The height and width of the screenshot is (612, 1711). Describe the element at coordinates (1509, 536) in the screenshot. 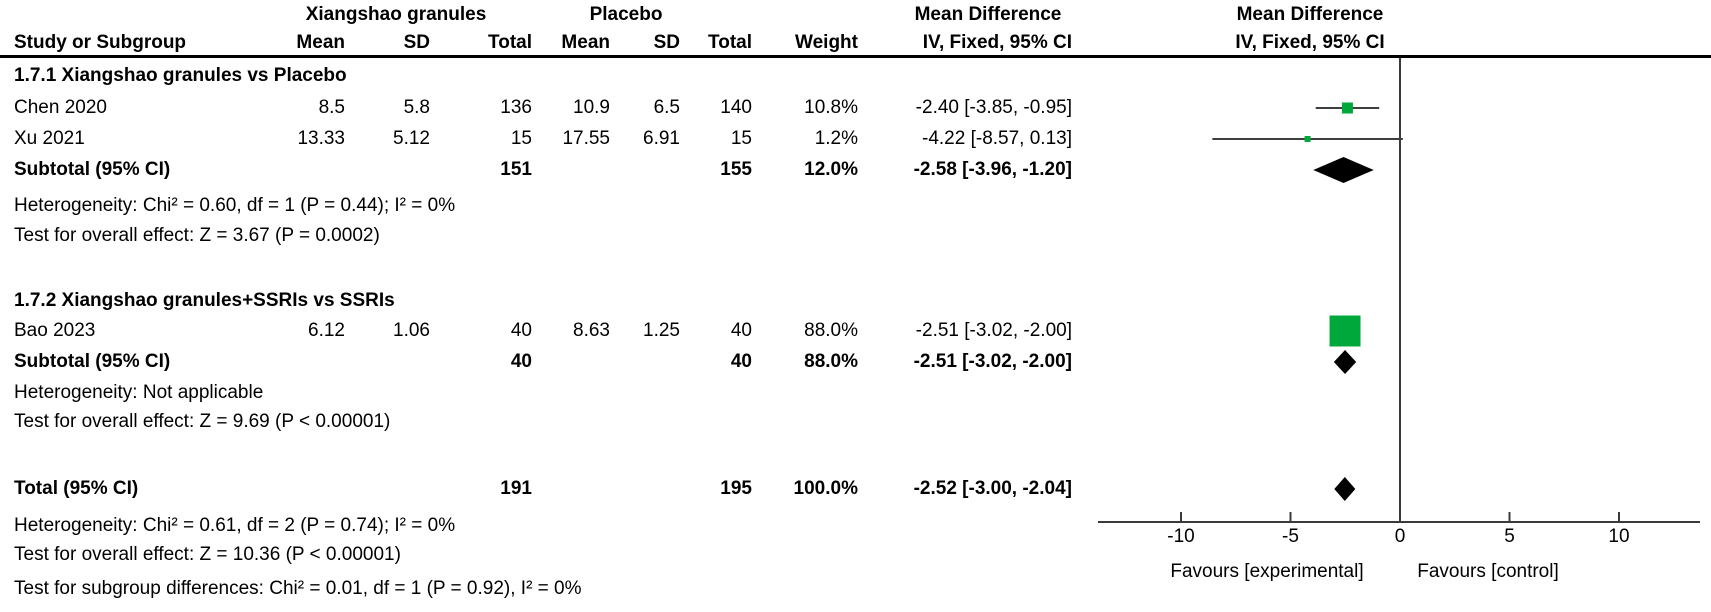

I see `axis-tick-label: 5` at that location.